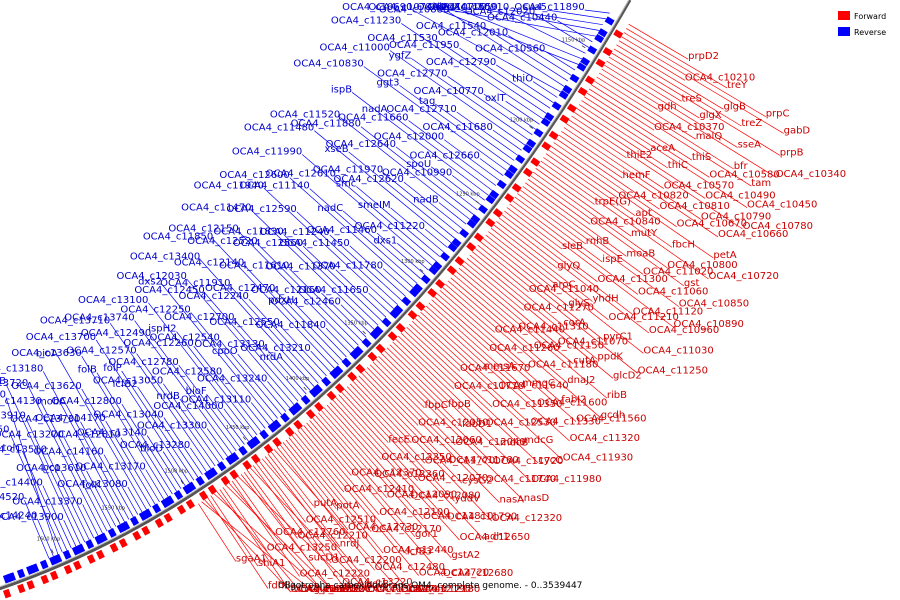  Describe the element at coordinates (350, 544) in the screenshot. I see `forward-gene-label: nrdJ` at that location.